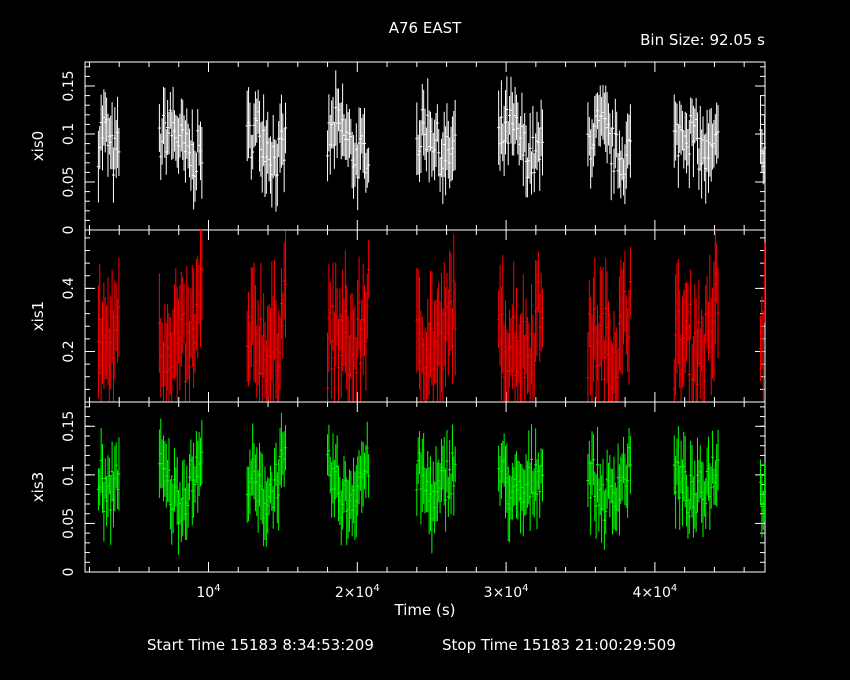 The image size is (850, 680). Describe the element at coordinates (425, 610) in the screenshot. I see `x-axis-label: Time (s)` at that location.